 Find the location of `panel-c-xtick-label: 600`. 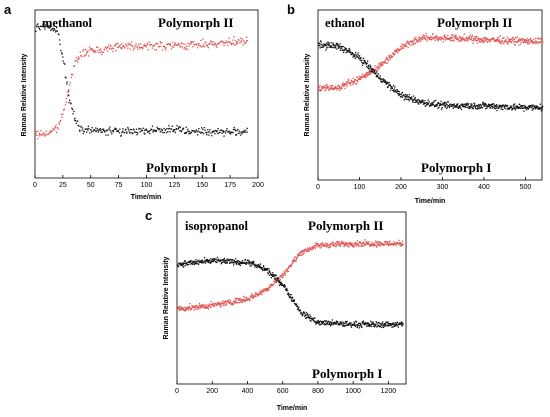

panel-c-xtick-label: 600 is located at coordinates (283, 391).